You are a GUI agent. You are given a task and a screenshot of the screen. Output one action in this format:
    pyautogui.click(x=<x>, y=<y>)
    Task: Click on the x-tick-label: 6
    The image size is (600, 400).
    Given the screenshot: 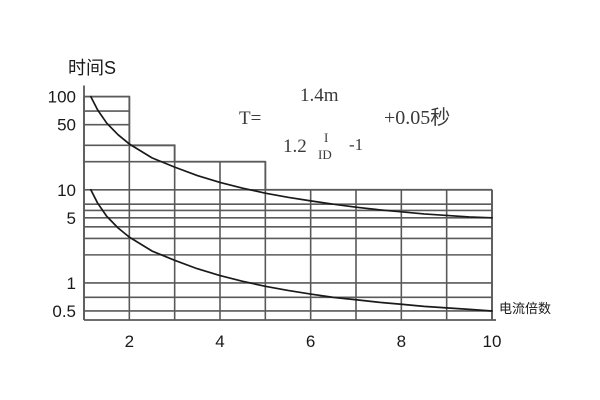 What is the action you would take?
    pyautogui.click(x=310, y=341)
    